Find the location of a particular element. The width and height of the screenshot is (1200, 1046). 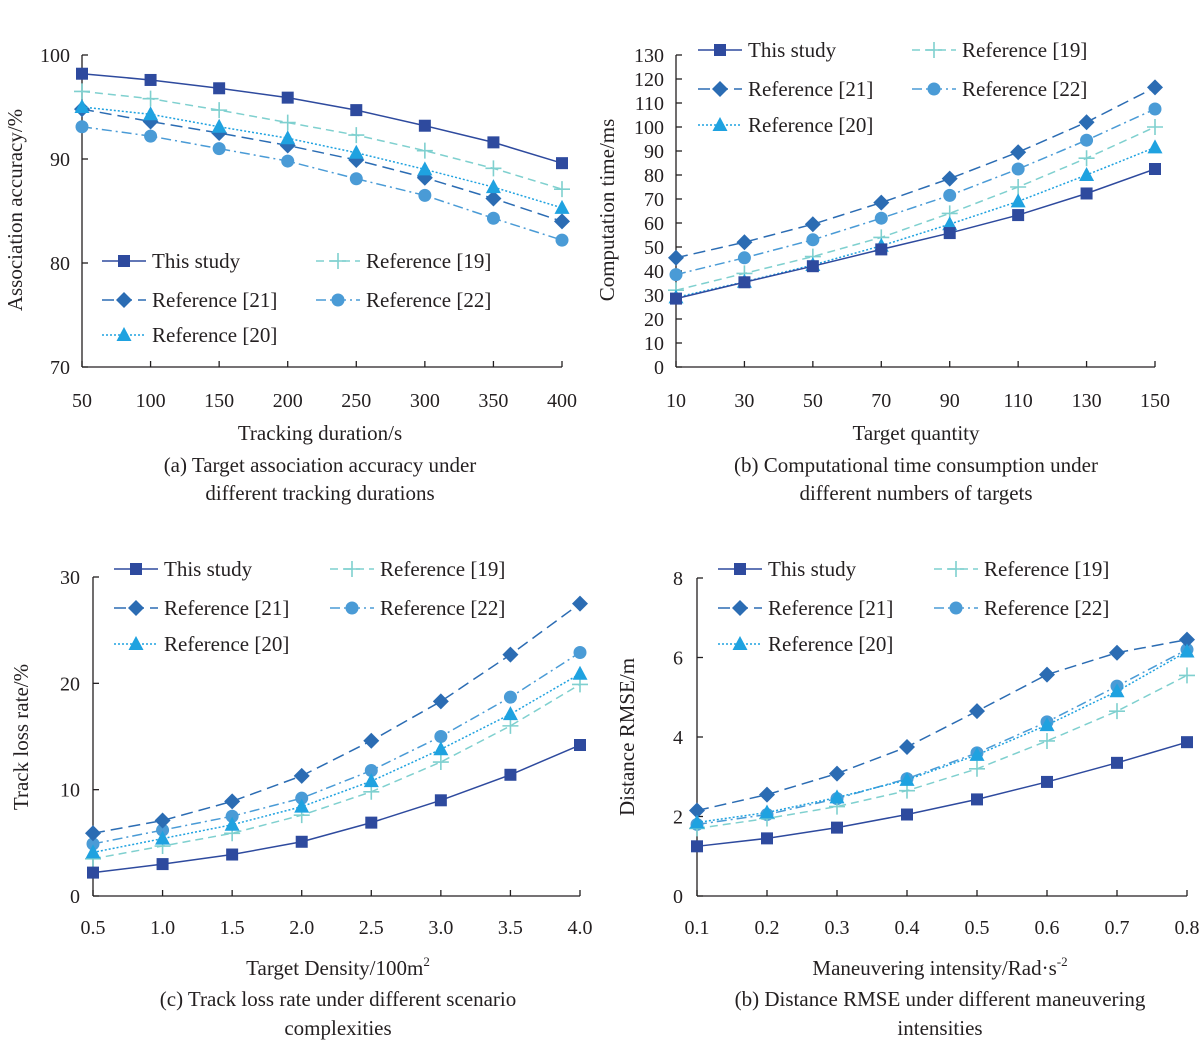

panel-d-legend-label-ref20: Reference [20] is located at coordinates (830, 644).